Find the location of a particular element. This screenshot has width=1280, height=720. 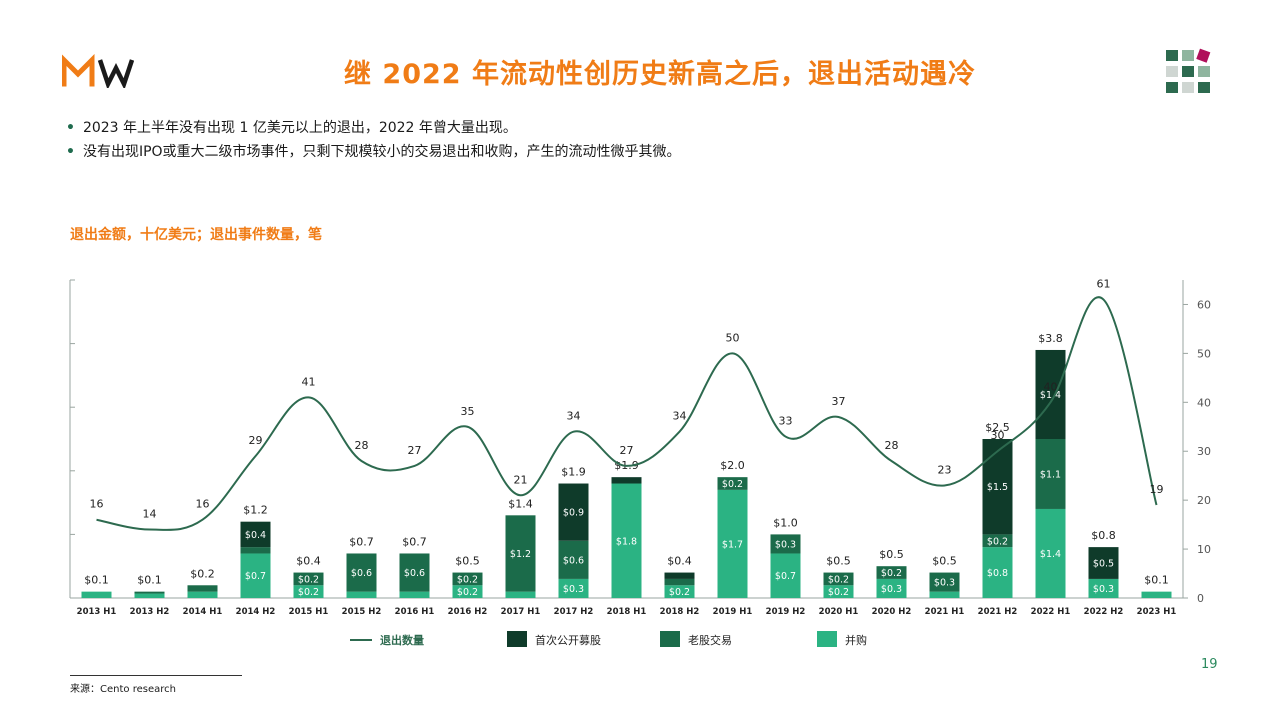

y-right-tick-label: 10 is located at coordinates (1204, 549).